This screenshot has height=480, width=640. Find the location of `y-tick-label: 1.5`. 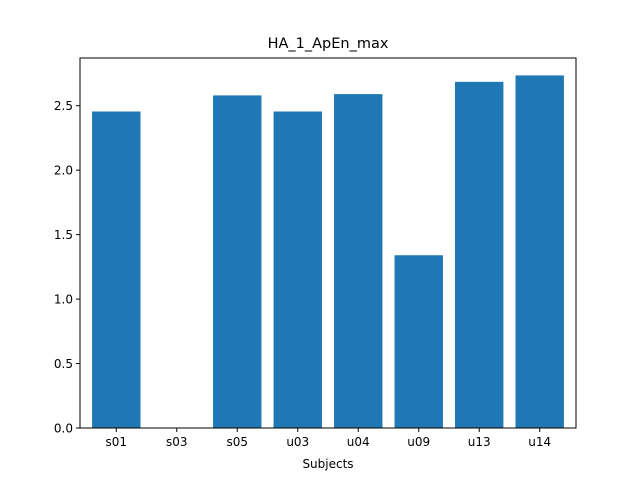

y-tick-label: 1.5 is located at coordinates (63, 235).